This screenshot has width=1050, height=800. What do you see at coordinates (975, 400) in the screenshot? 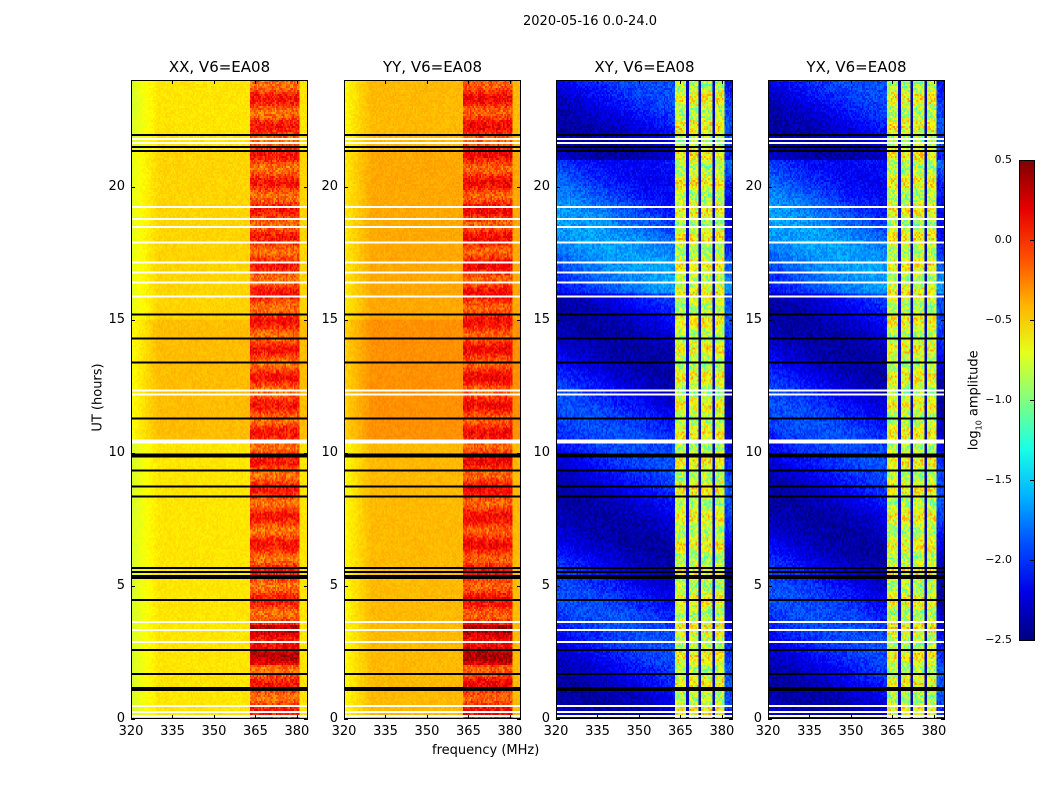
I see `colorbar-label: log10 amplitude` at bounding box center [975, 400].